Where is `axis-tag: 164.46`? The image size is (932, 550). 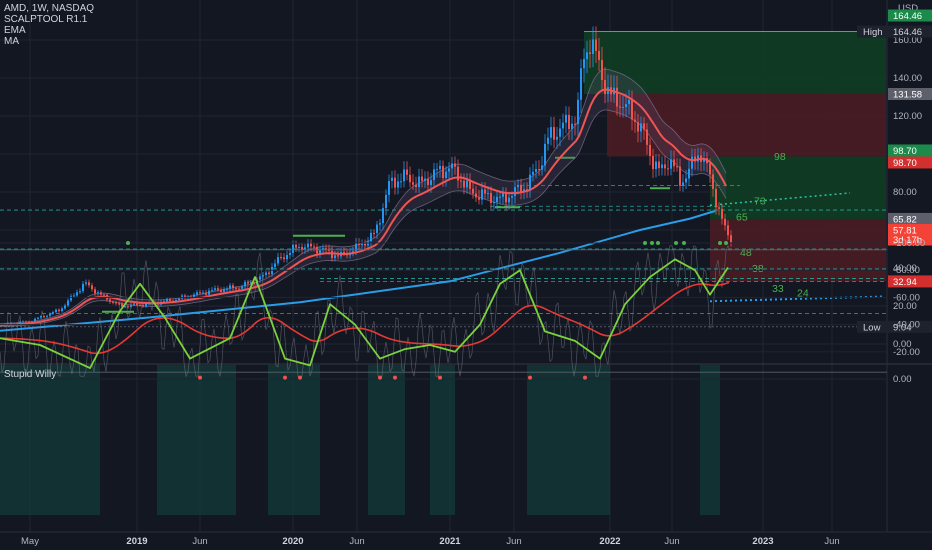
axis-tag: 164.46 is located at coordinates (907, 32).